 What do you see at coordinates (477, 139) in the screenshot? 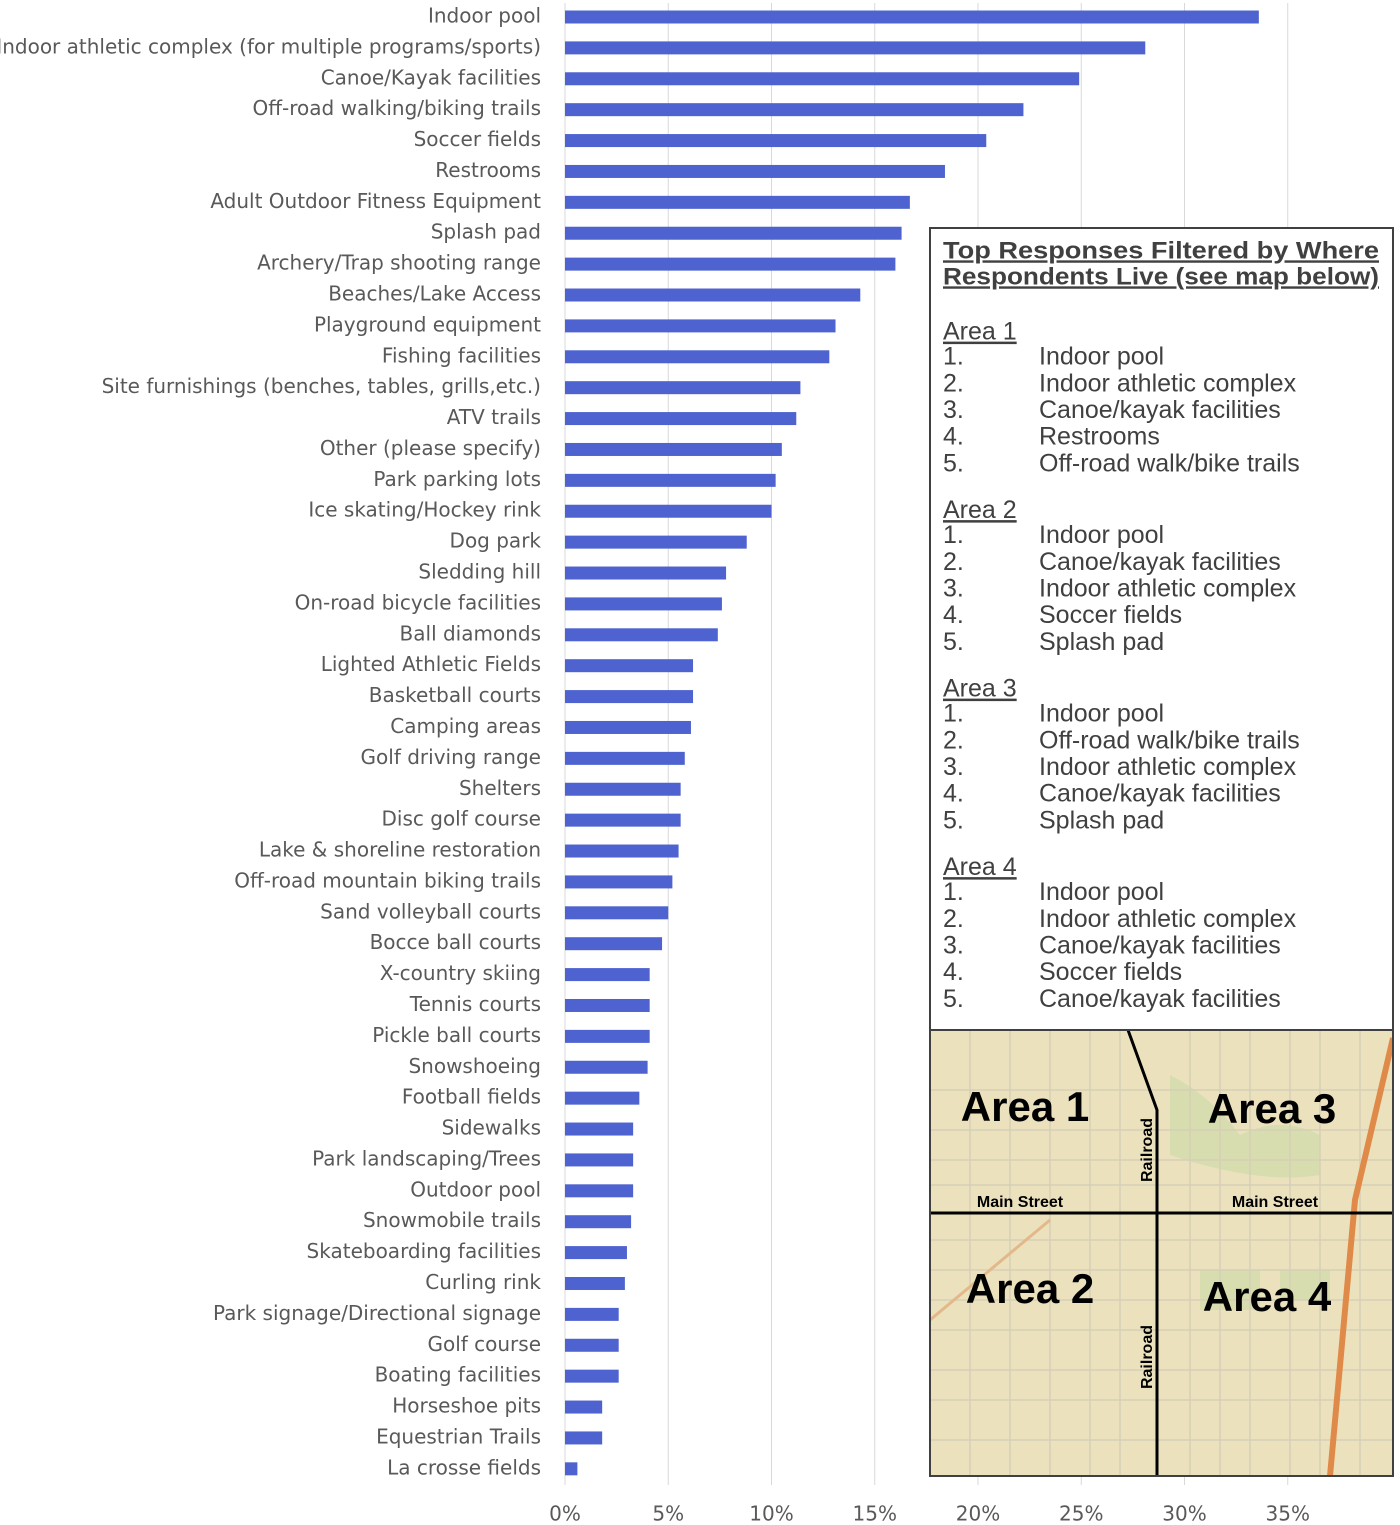
I see `y-tick-label: Soccer fields` at bounding box center [477, 139].